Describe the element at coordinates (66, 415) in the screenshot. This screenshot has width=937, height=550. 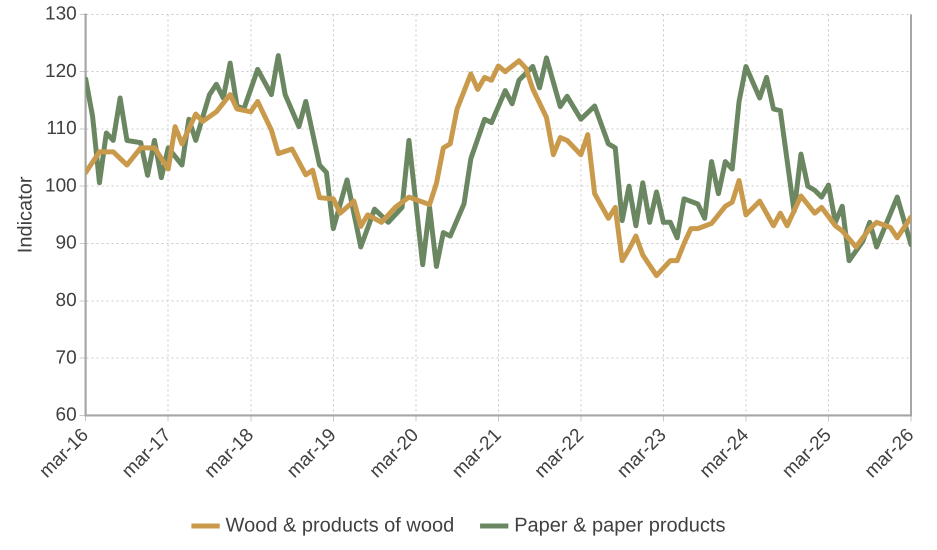
I see `y-tick-label: 60` at that location.